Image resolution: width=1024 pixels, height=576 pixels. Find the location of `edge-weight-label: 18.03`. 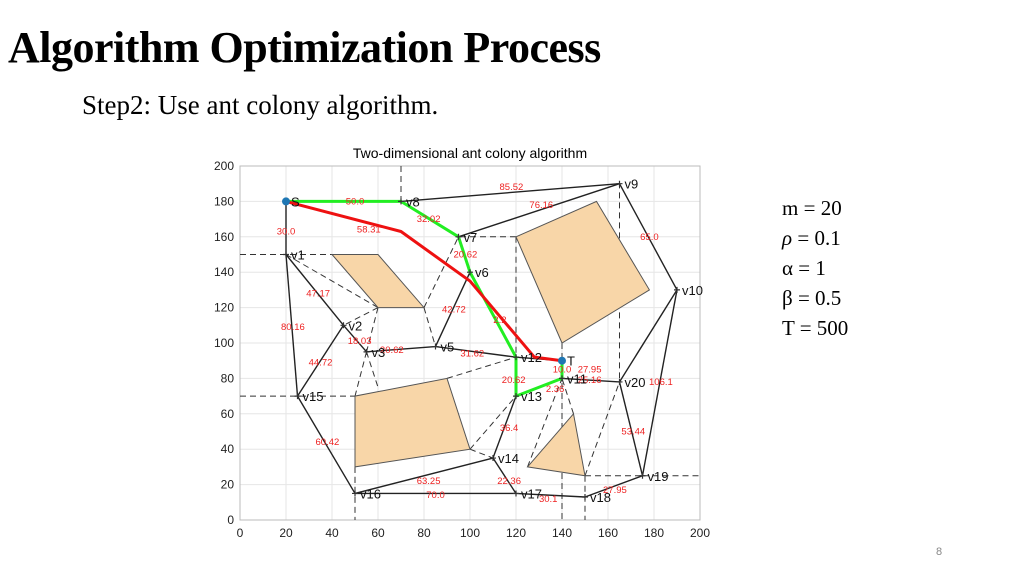

edge-weight-label: 18.03 is located at coordinates (360, 341).